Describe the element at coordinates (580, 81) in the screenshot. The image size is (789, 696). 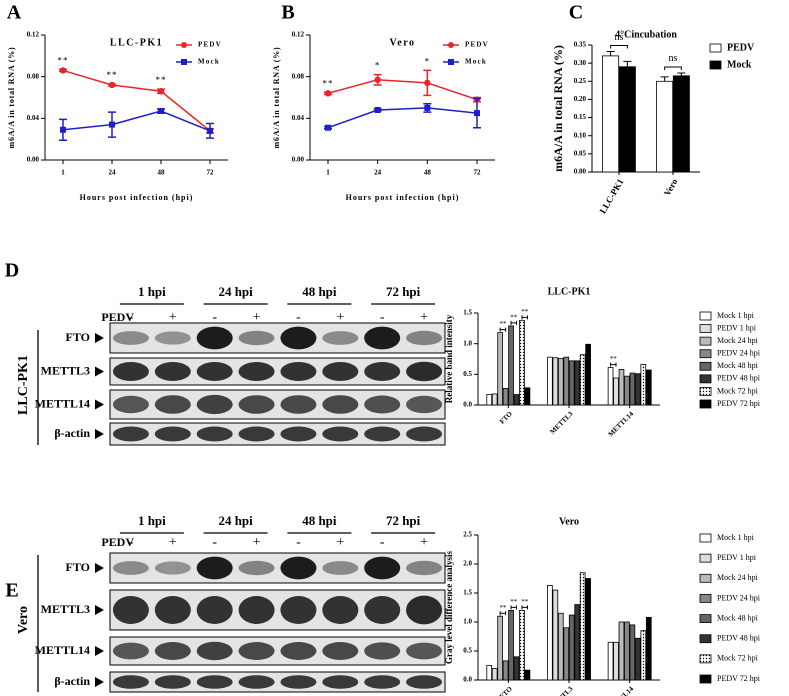
I see `y-tick-label: 0.25` at that location.